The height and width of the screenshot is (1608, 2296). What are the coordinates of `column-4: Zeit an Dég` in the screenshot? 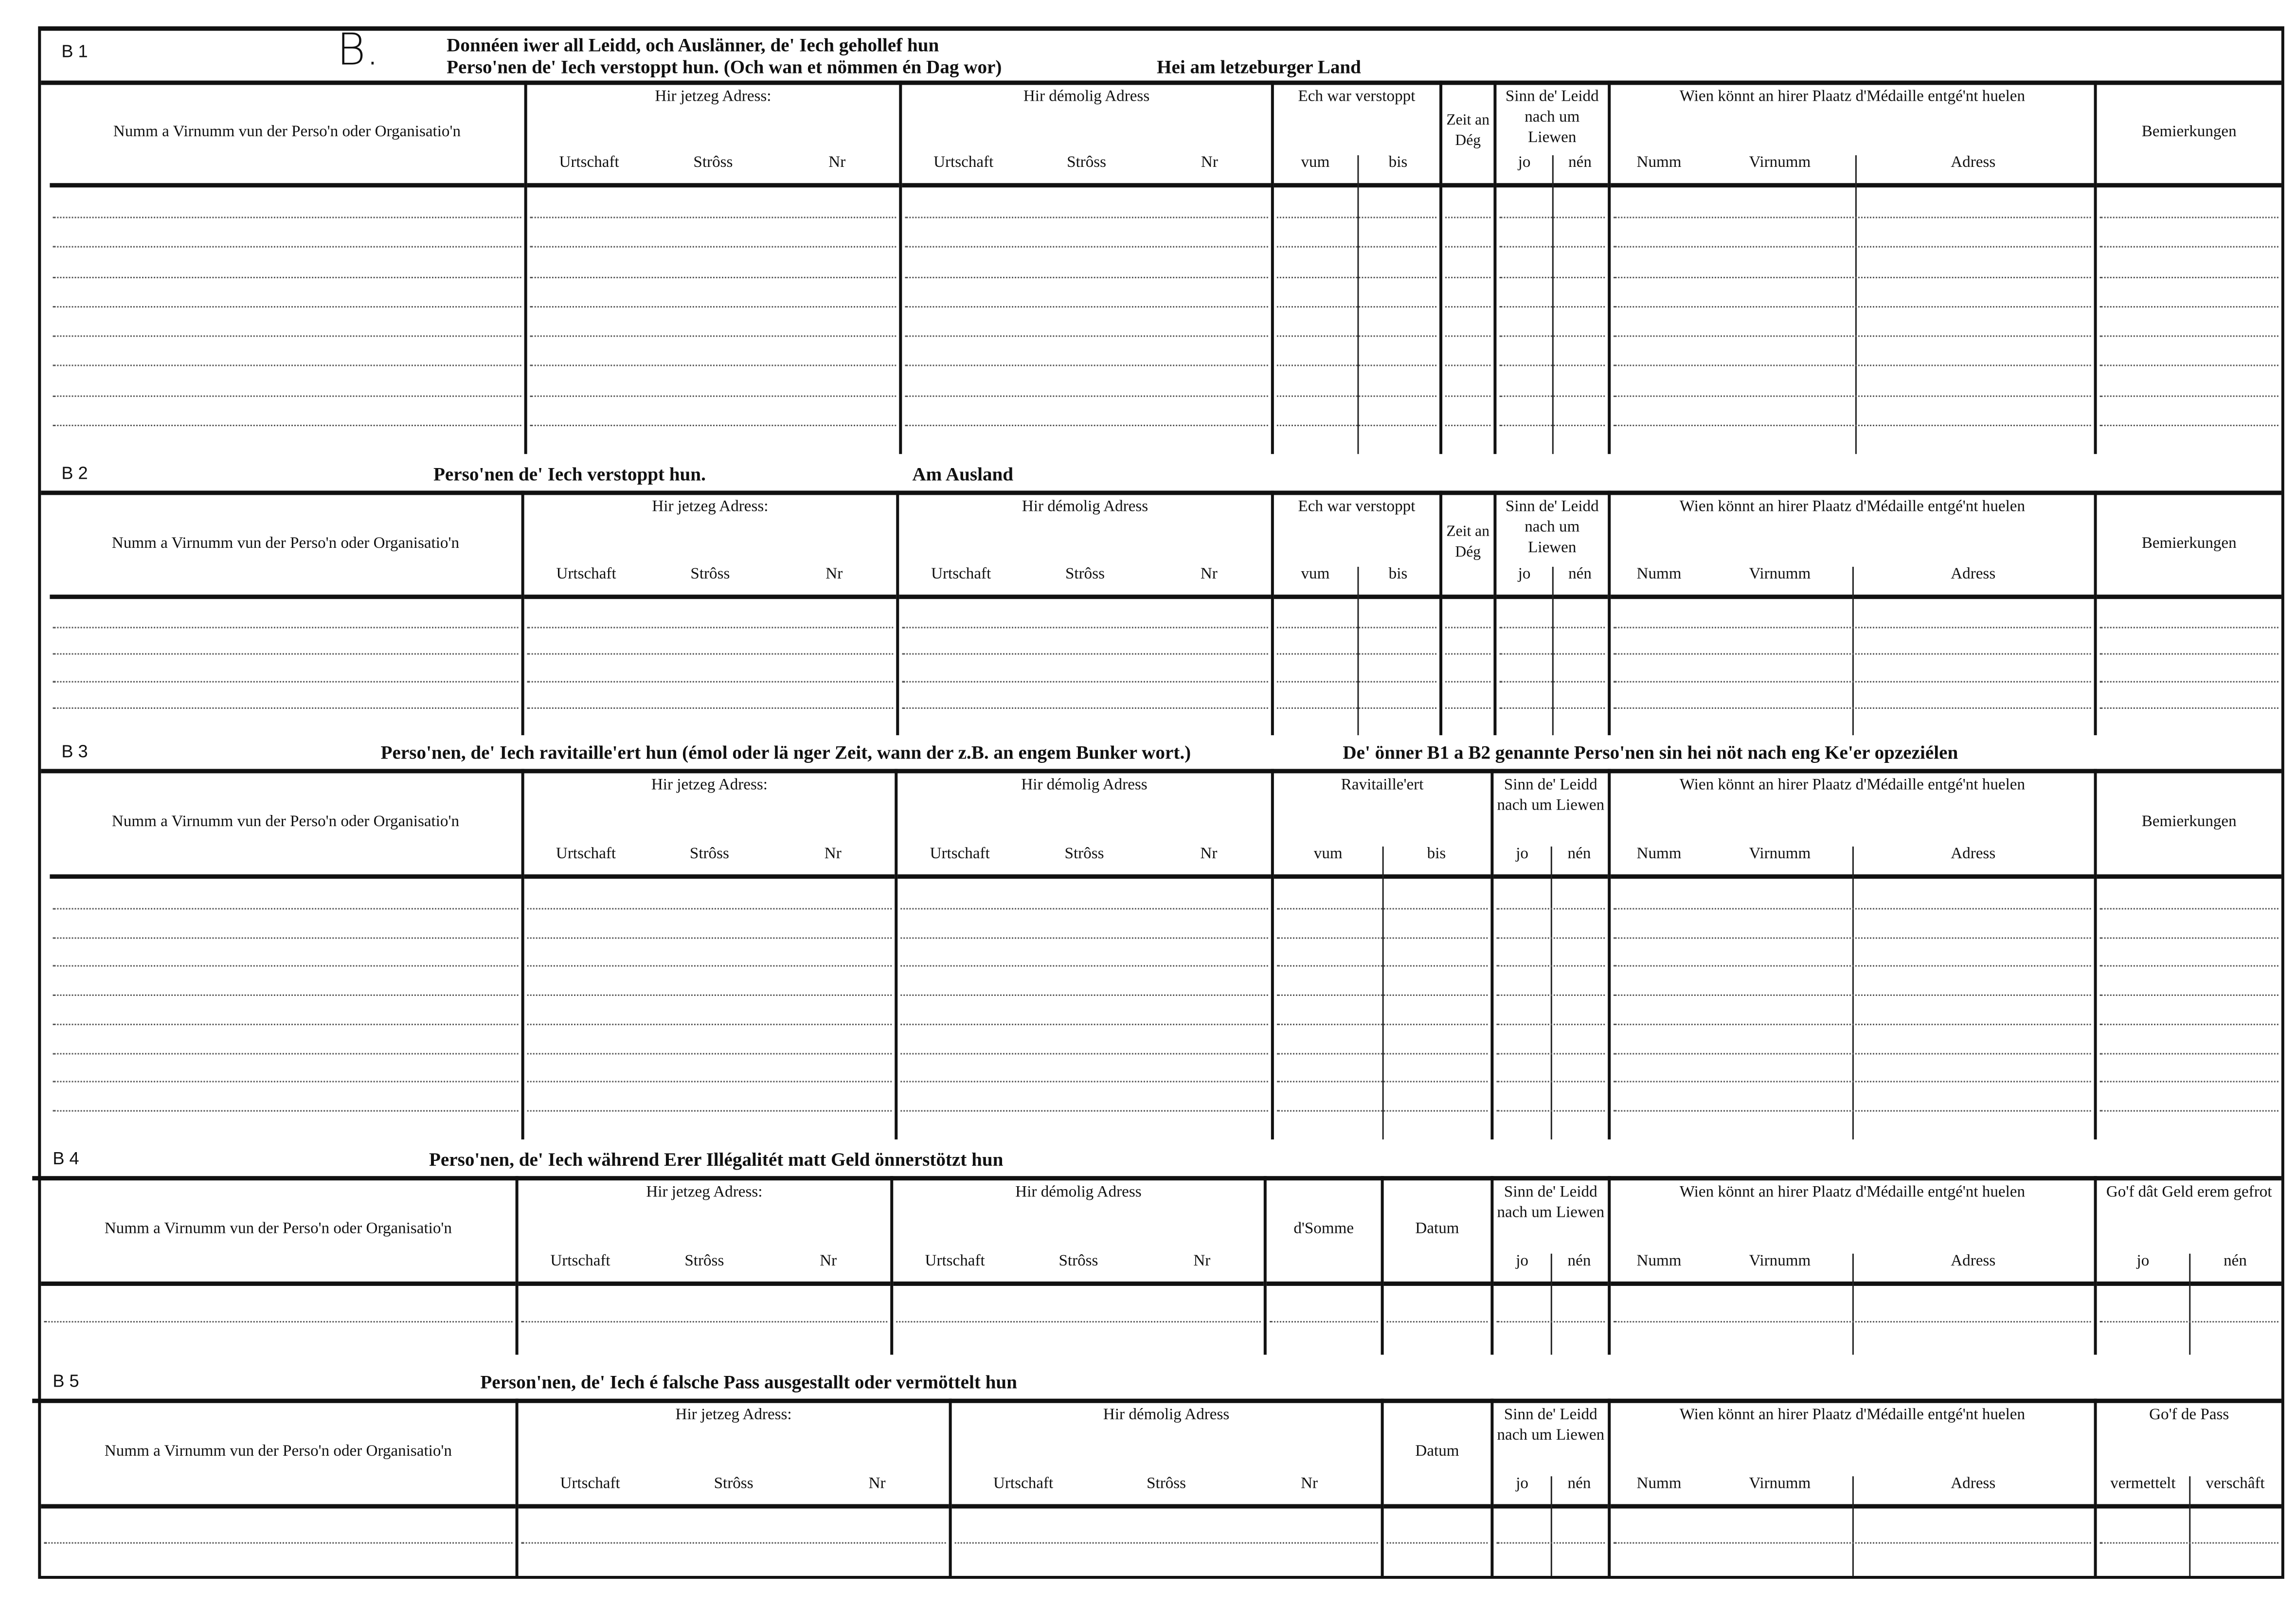 It's located at (1469, 267).